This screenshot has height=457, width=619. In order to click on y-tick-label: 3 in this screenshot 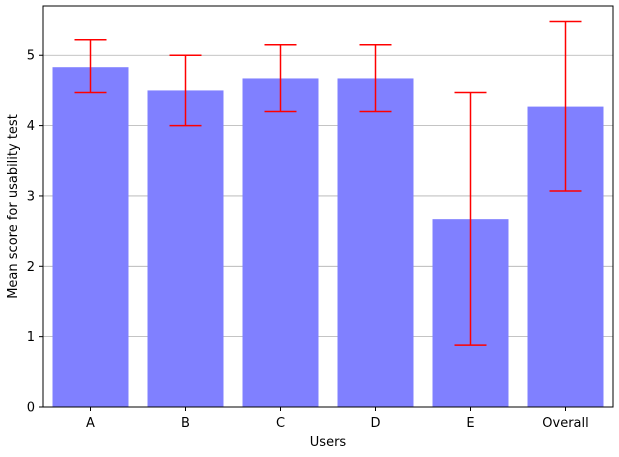, I will do `click(31, 196)`.